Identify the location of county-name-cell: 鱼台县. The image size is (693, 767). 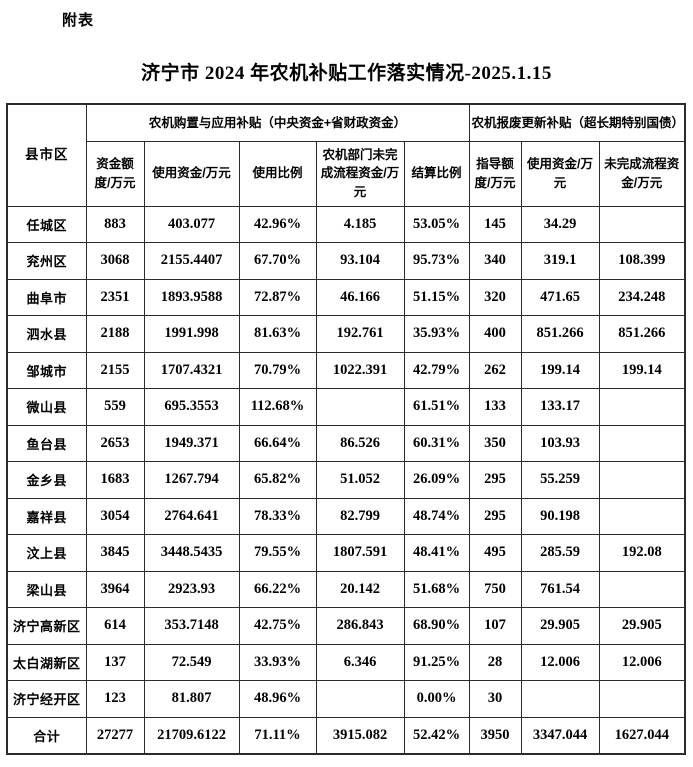
(46, 443).